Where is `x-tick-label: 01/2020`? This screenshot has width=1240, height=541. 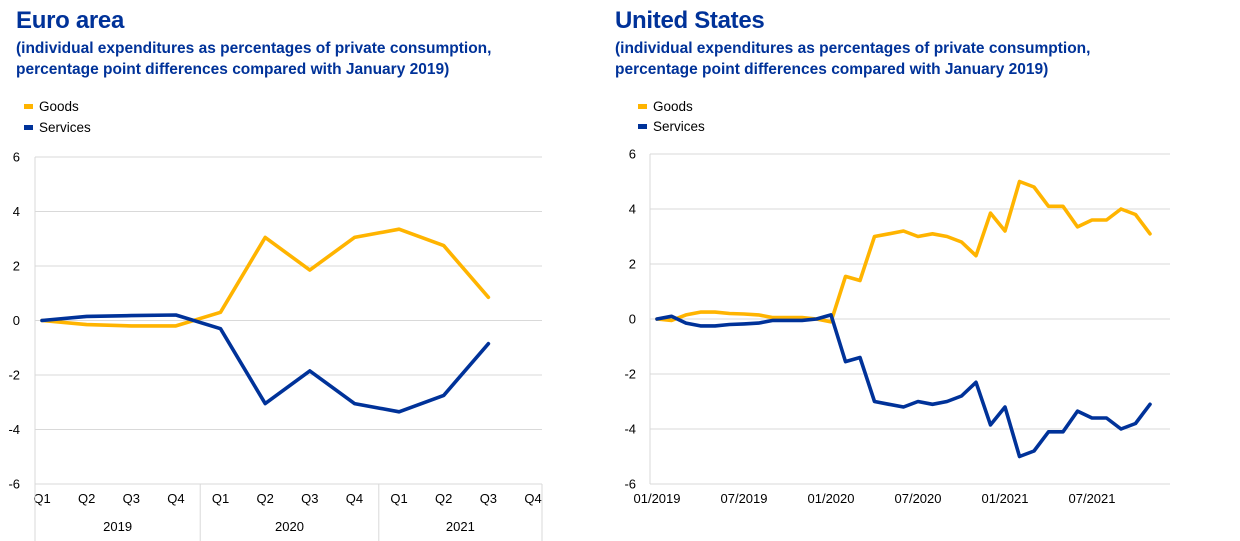 x-tick-label: 01/2020 is located at coordinates (831, 498).